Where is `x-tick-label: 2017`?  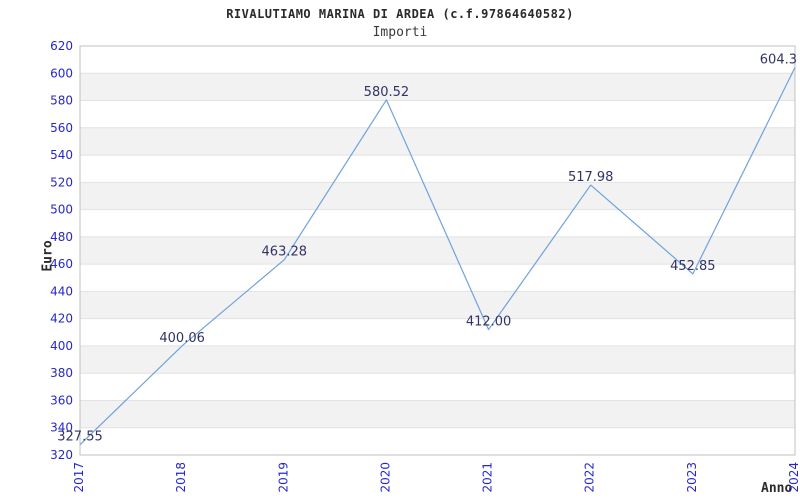
x-tick-label: 2017 is located at coordinates (79, 477).